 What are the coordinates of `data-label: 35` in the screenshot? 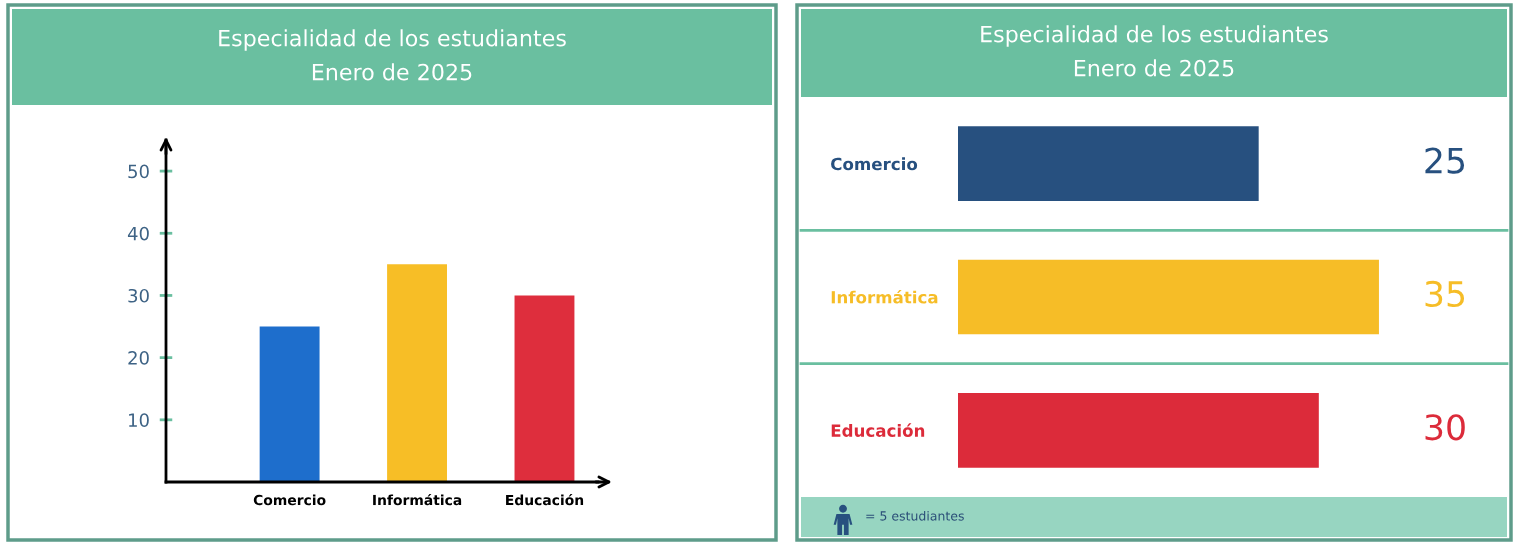 It's located at (1445, 294).